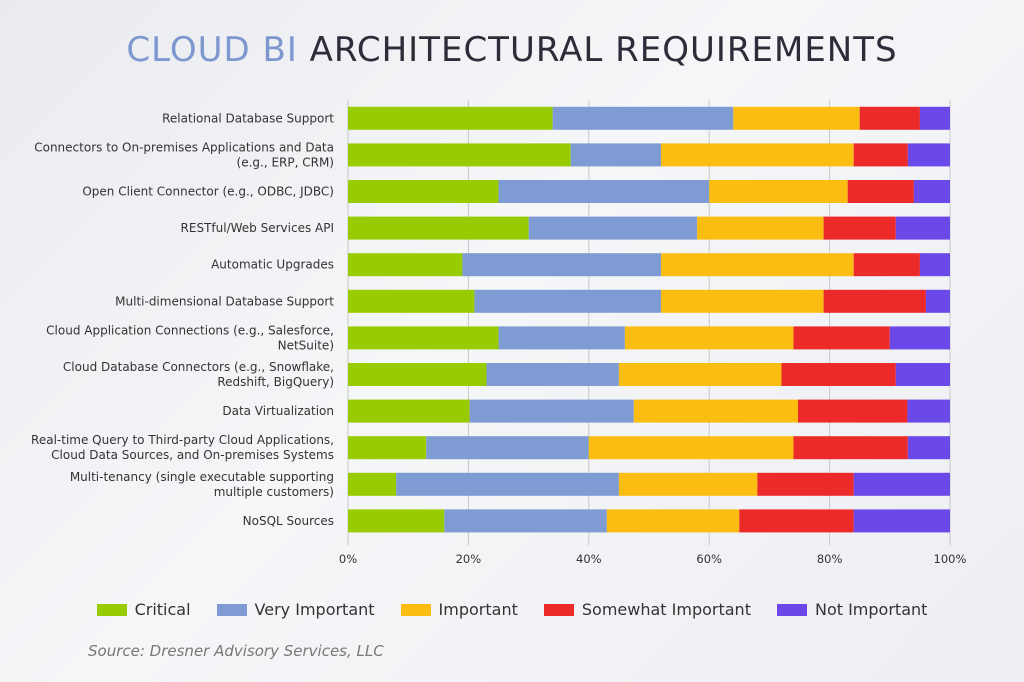  Describe the element at coordinates (272, 265) in the screenshot. I see `category-label: Automatic Upgrades` at that location.